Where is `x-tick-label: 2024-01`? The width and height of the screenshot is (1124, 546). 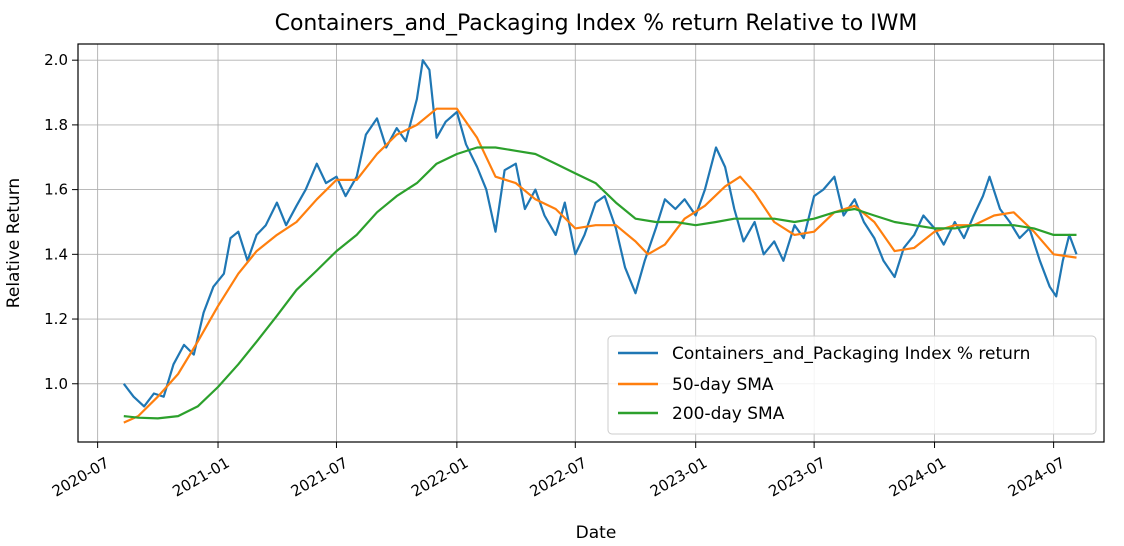 x-tick-label: 2024-01 is located at coordinates (917, 477).